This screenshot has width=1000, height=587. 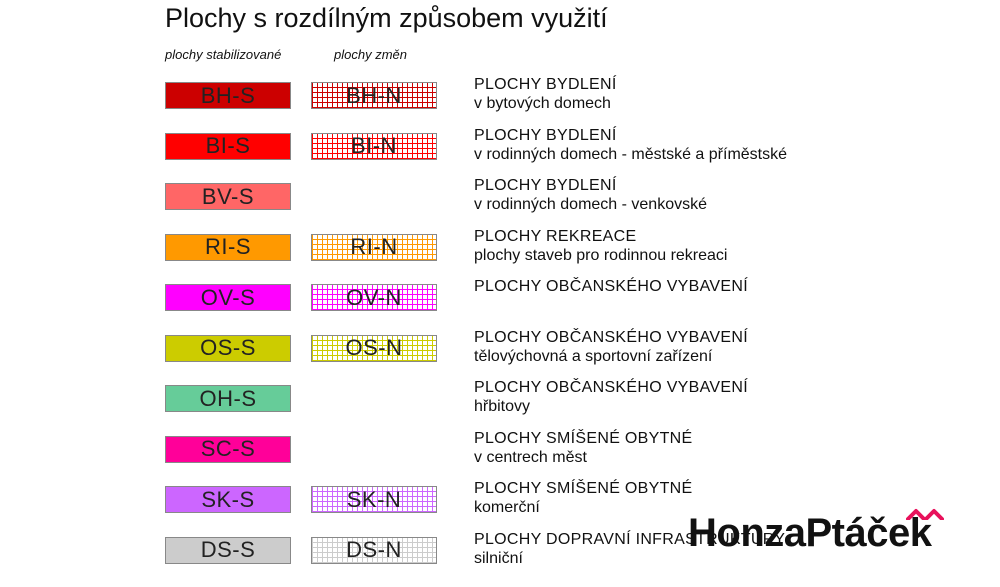 What do you see at coordinates (228, 550) in the screenshot?
I see `stabilized-area-swatch: DS-S` at bounding box center [228, 550].